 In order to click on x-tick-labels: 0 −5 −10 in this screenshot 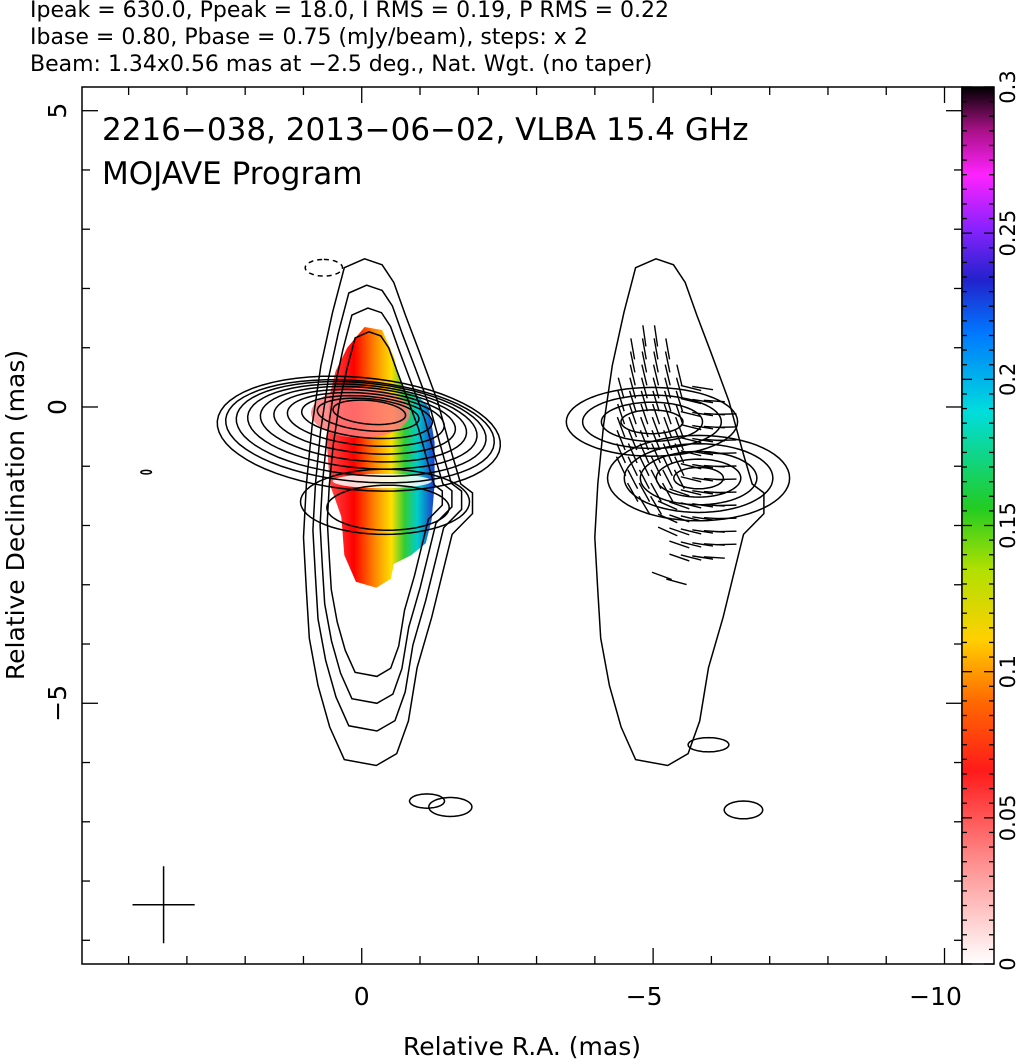, I will do `click(658, 996)`.